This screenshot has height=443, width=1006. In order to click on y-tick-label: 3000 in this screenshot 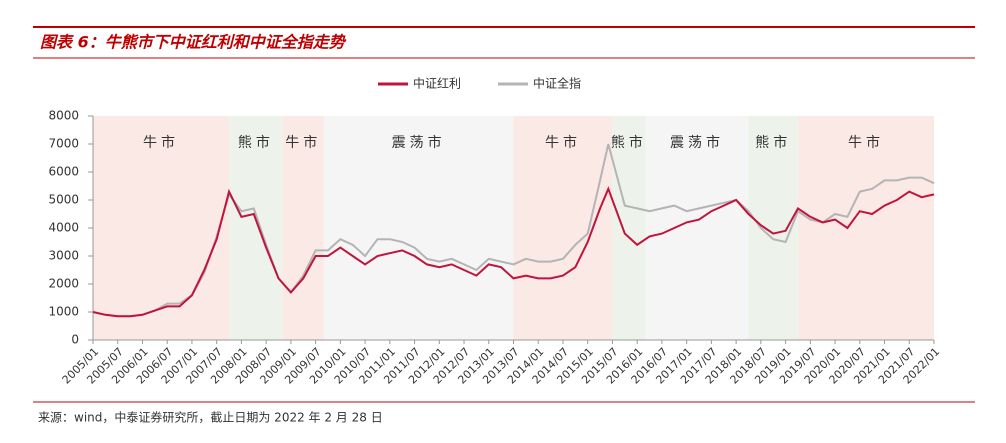, I will do `click(63, 256)`.